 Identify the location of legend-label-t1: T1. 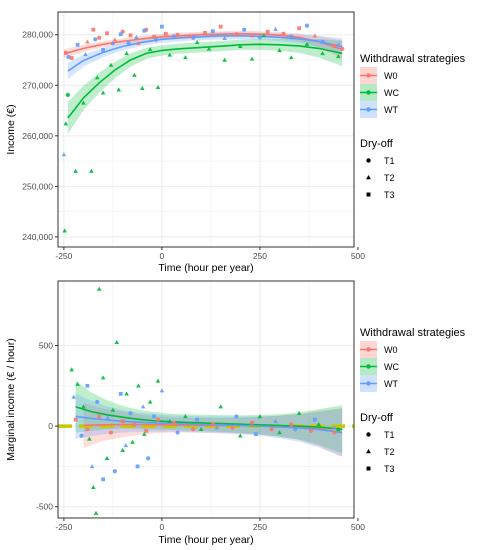
(389, 161).